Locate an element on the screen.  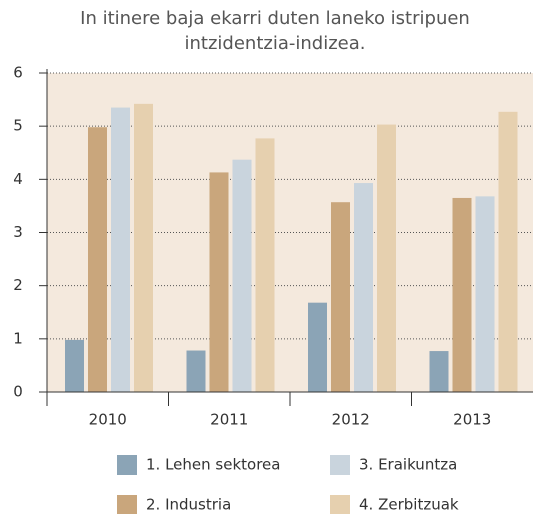
x-tick-label: 2010 is located at coordinates (108, 420).